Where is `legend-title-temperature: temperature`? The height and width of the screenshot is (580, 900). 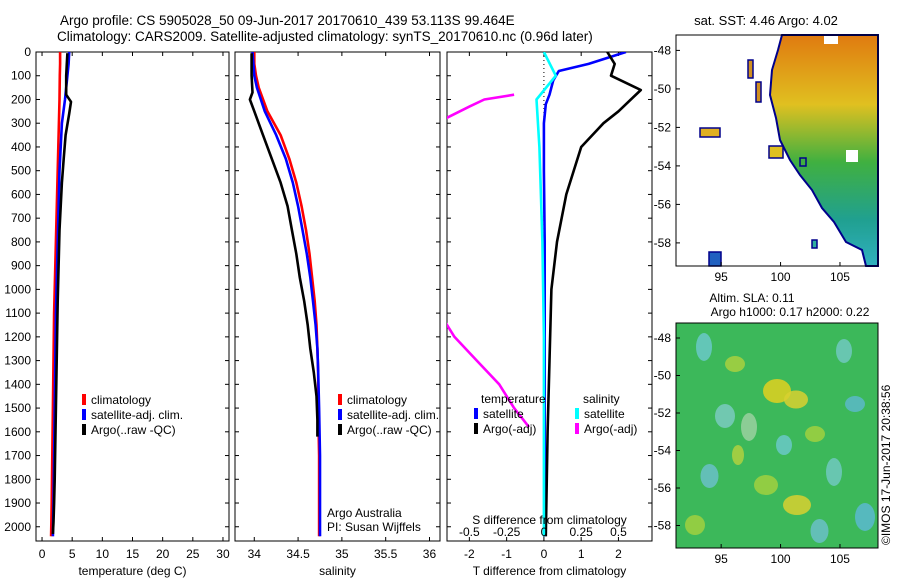
legend-title-temperature: temperature is located at coordinates (513, 399).